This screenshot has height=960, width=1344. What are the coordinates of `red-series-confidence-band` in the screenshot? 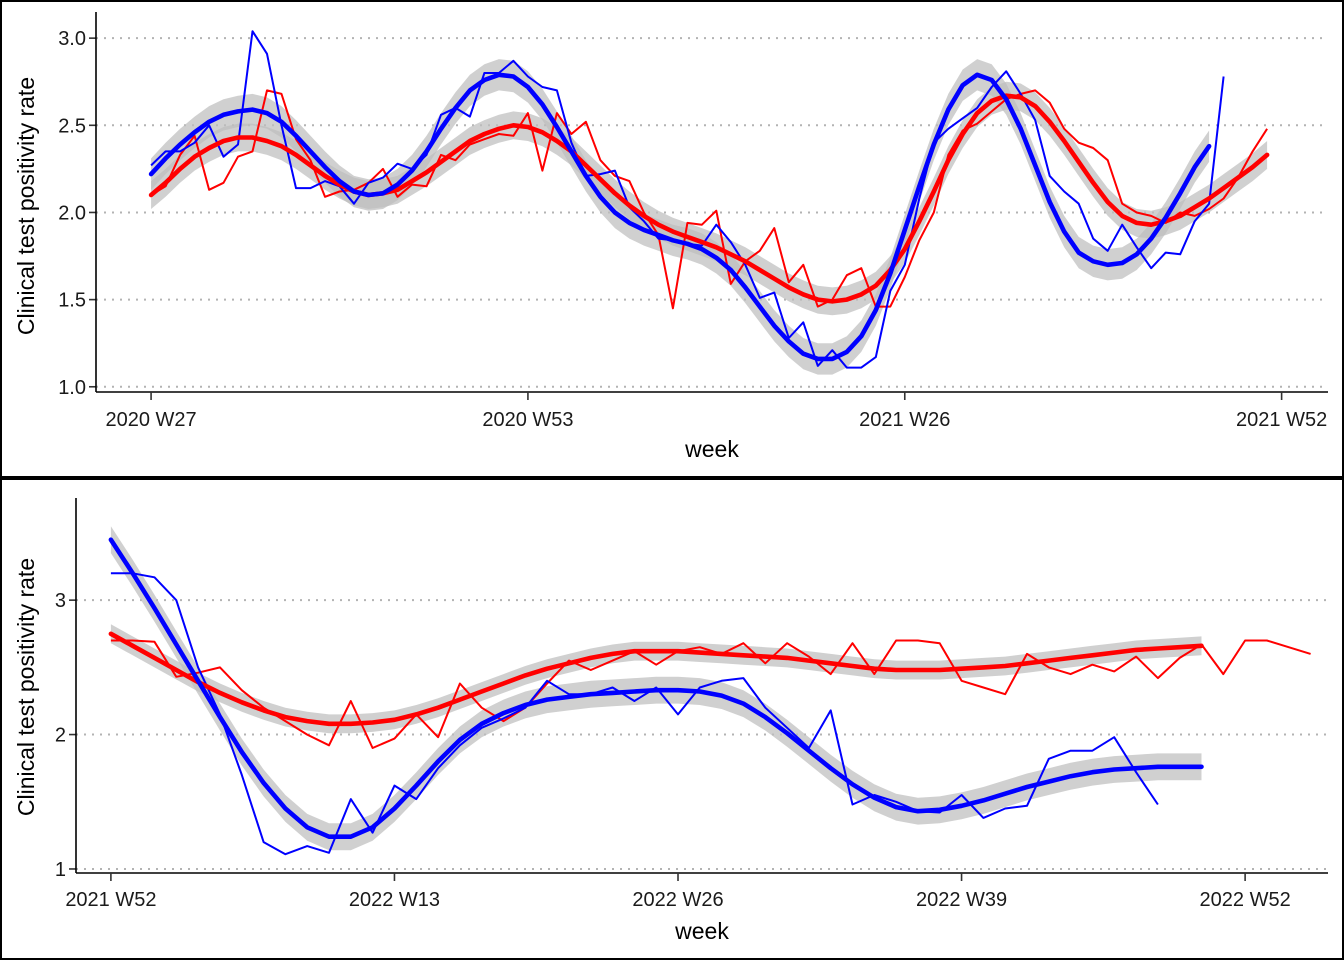 It's located at (656, 679).